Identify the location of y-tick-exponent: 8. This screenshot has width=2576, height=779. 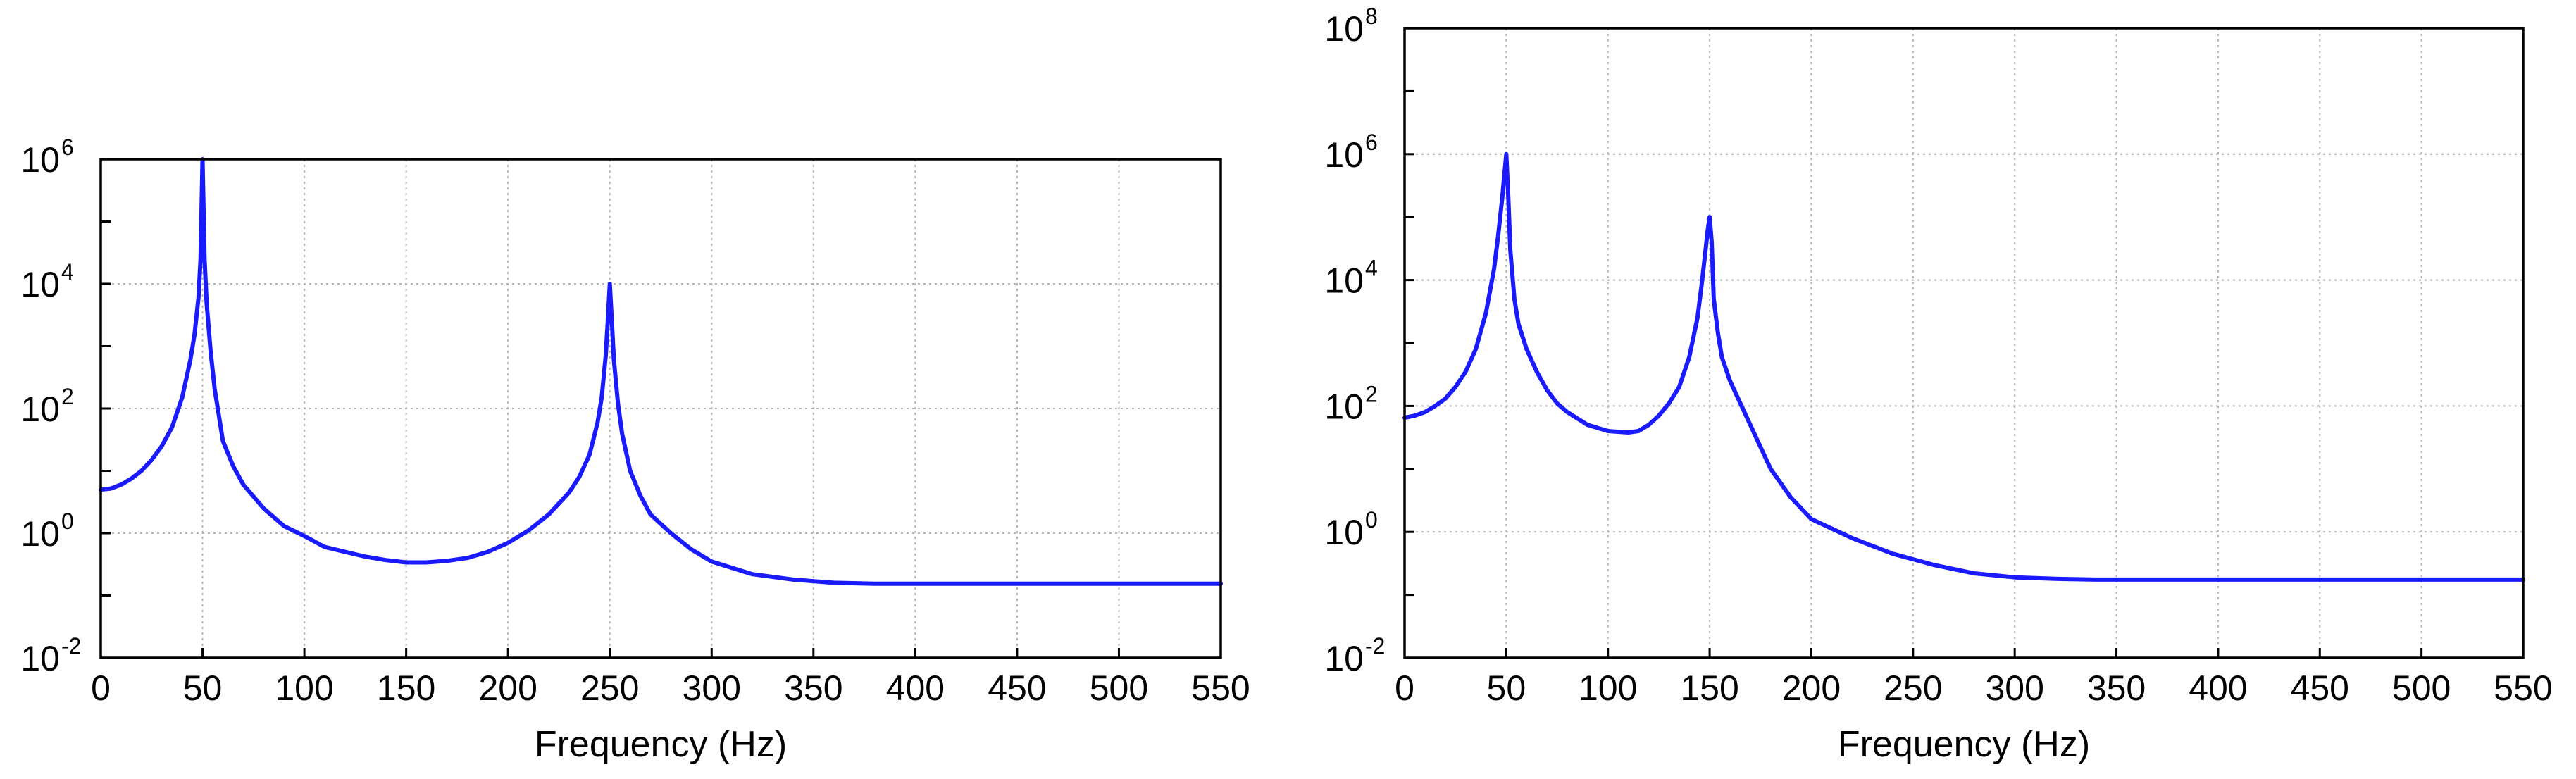
(1371, 16).